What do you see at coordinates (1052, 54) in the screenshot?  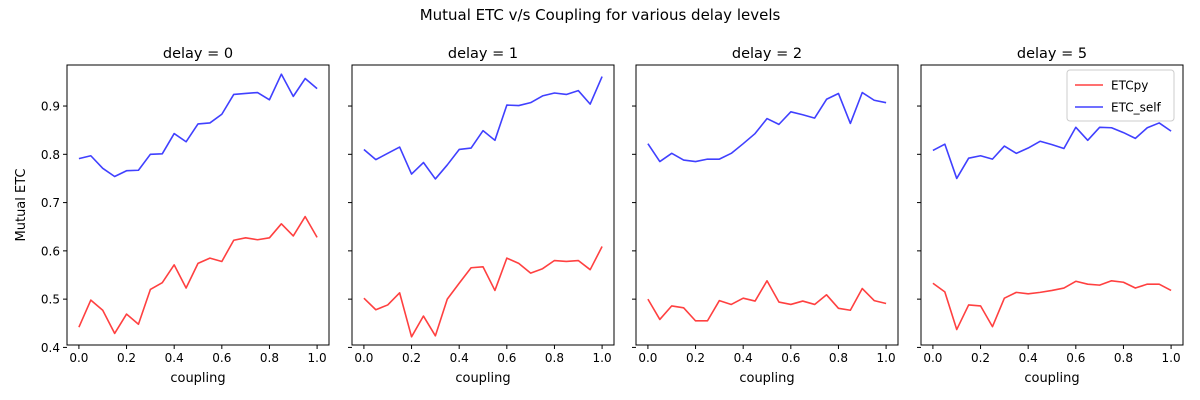 I see `panel-title: delay = 5` at bounding box center [1052, 54].